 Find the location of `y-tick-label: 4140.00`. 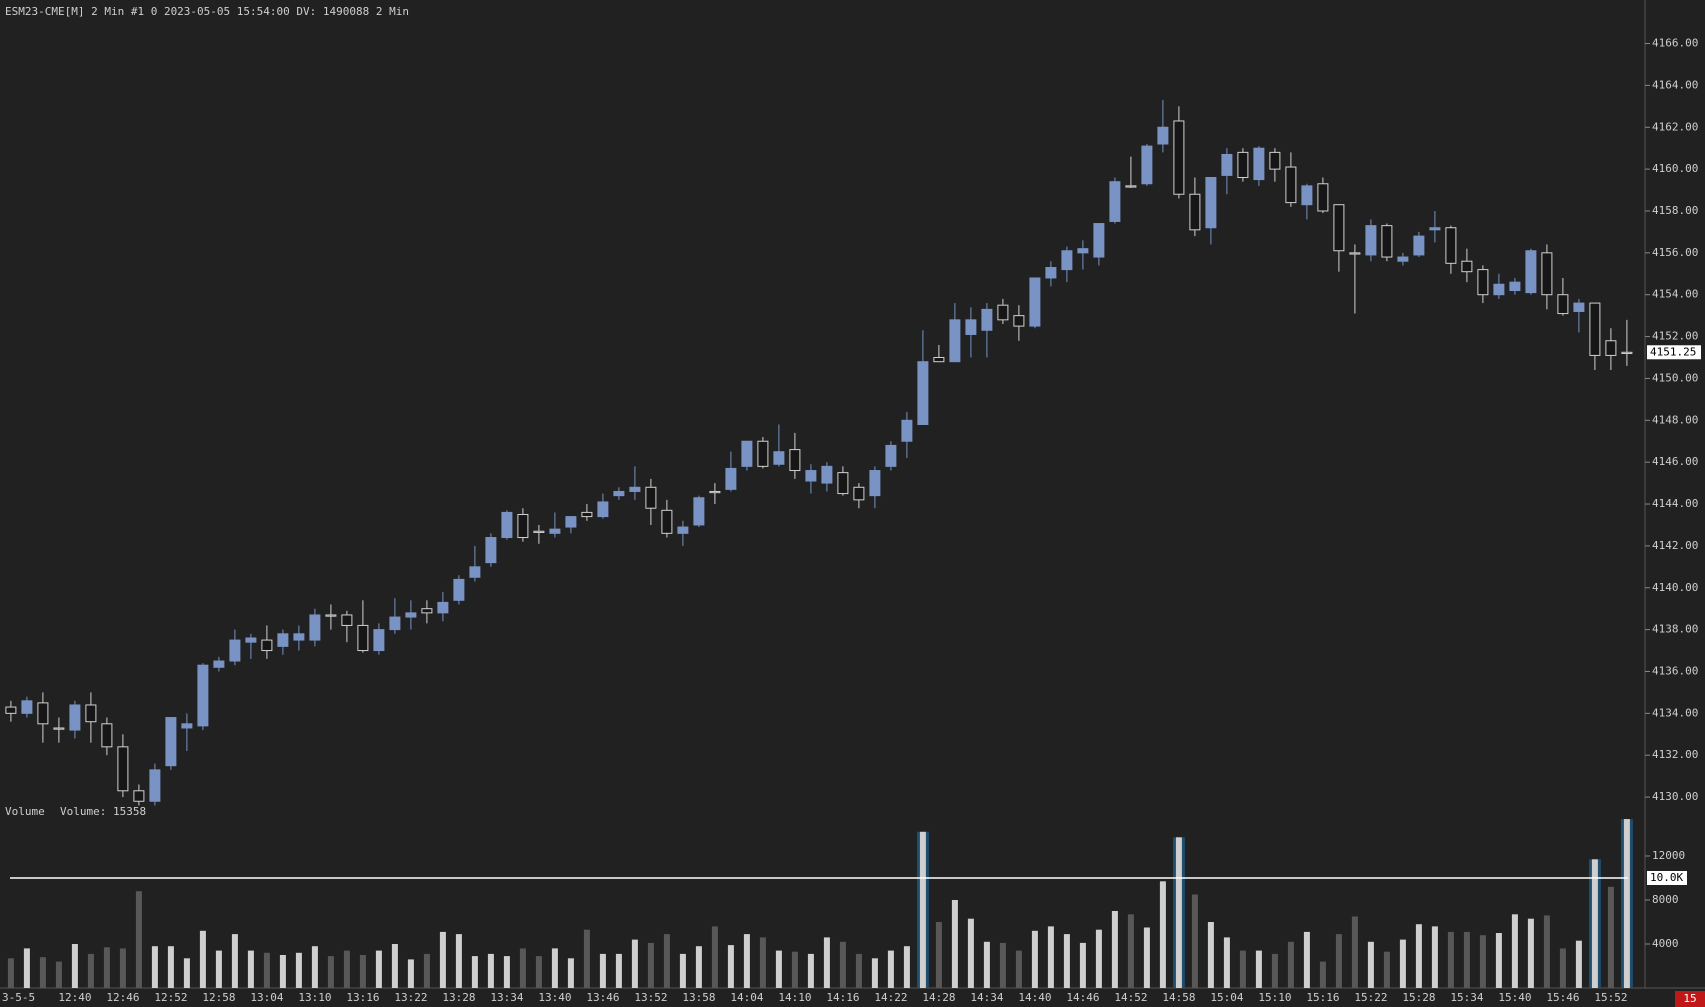

y-tick-label: 4140.00 is located at coordinates (1675, 587).